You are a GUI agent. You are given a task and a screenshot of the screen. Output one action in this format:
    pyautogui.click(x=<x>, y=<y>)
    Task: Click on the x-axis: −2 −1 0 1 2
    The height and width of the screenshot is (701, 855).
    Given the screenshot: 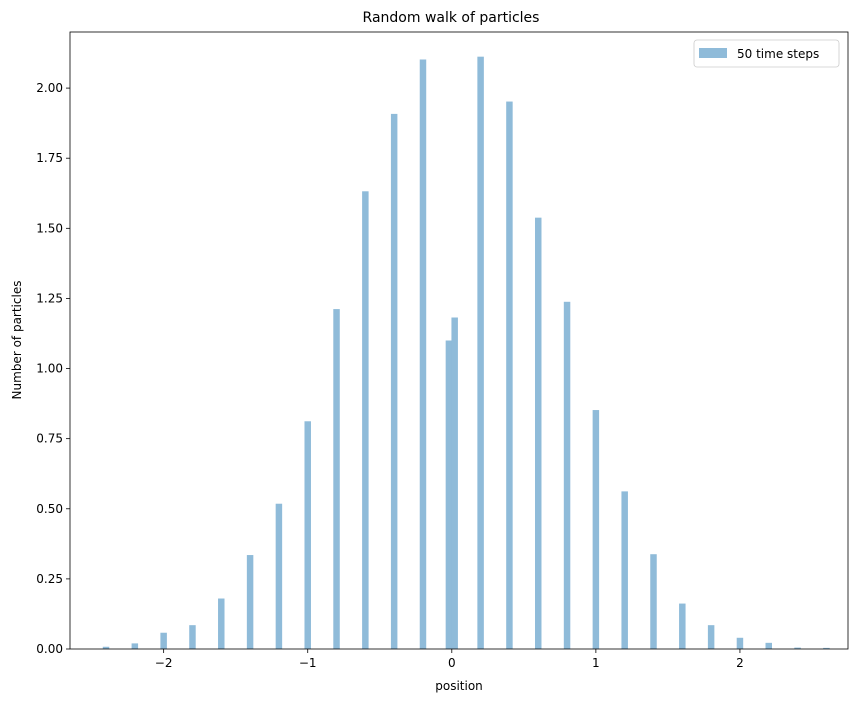 What is the action you would take?
    pyautogui.click(x=449, y=659)
    